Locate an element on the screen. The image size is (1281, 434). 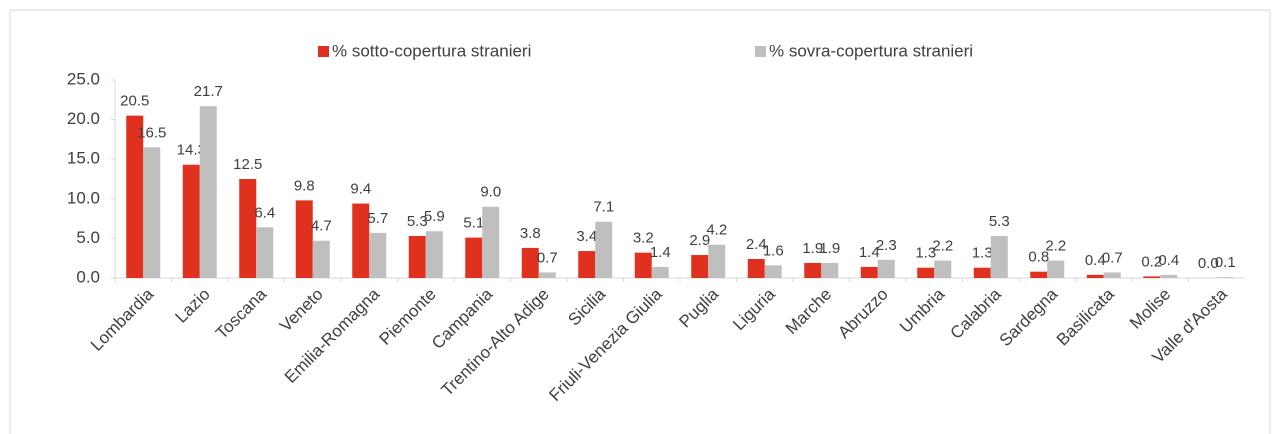
x-tick-label: Umbria is located at coordinates (922, 310).